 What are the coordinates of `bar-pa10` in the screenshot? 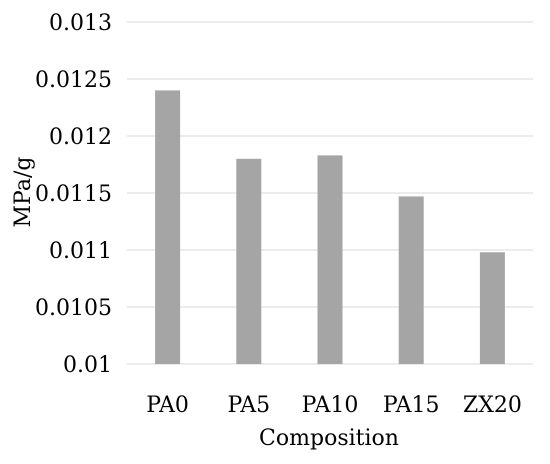 It's located at (330, 259).